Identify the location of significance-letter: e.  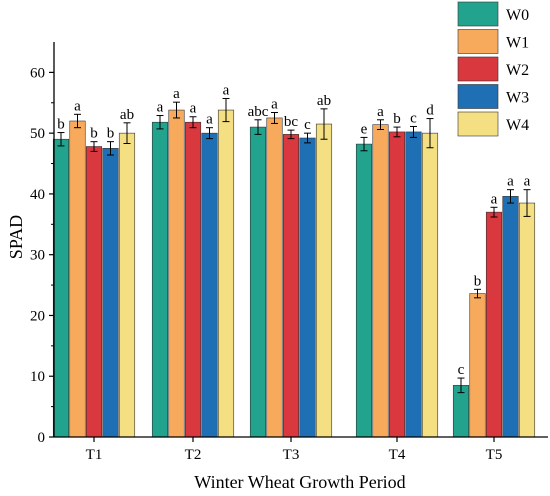
(364, 129).